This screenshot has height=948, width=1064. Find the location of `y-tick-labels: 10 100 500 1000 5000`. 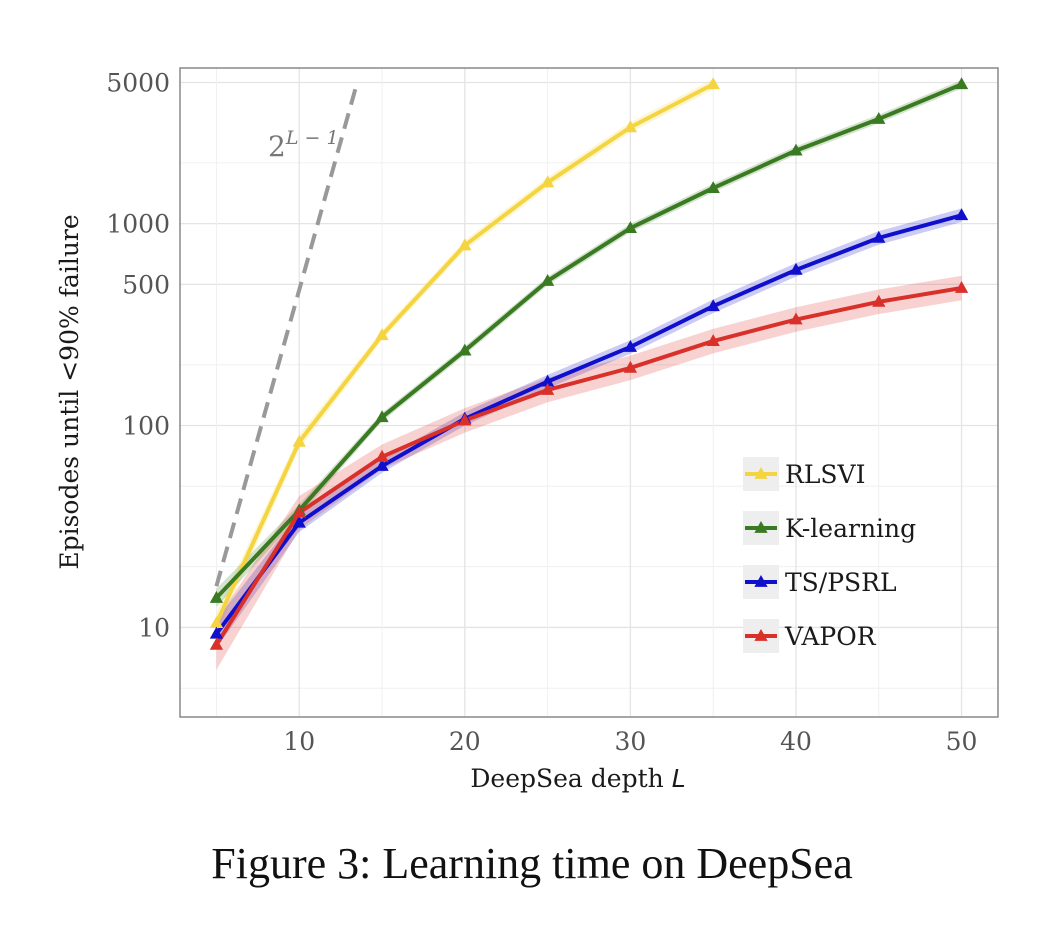

y-tick-labels: 10 100 500 1000 5000 is located at coordinates (138, 356).